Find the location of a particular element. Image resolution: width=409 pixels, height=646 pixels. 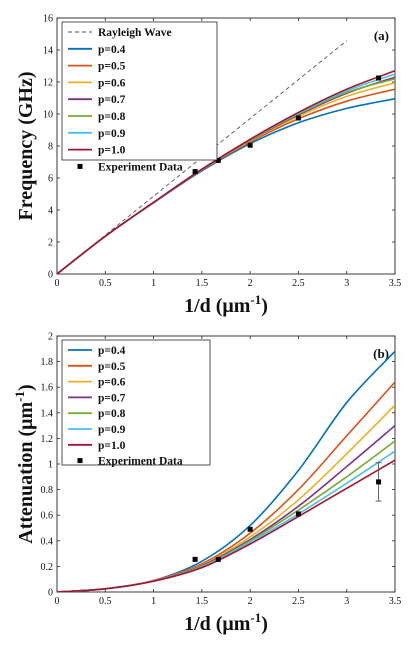

y-tick-label: 6 is located at coordinates (50, 179).